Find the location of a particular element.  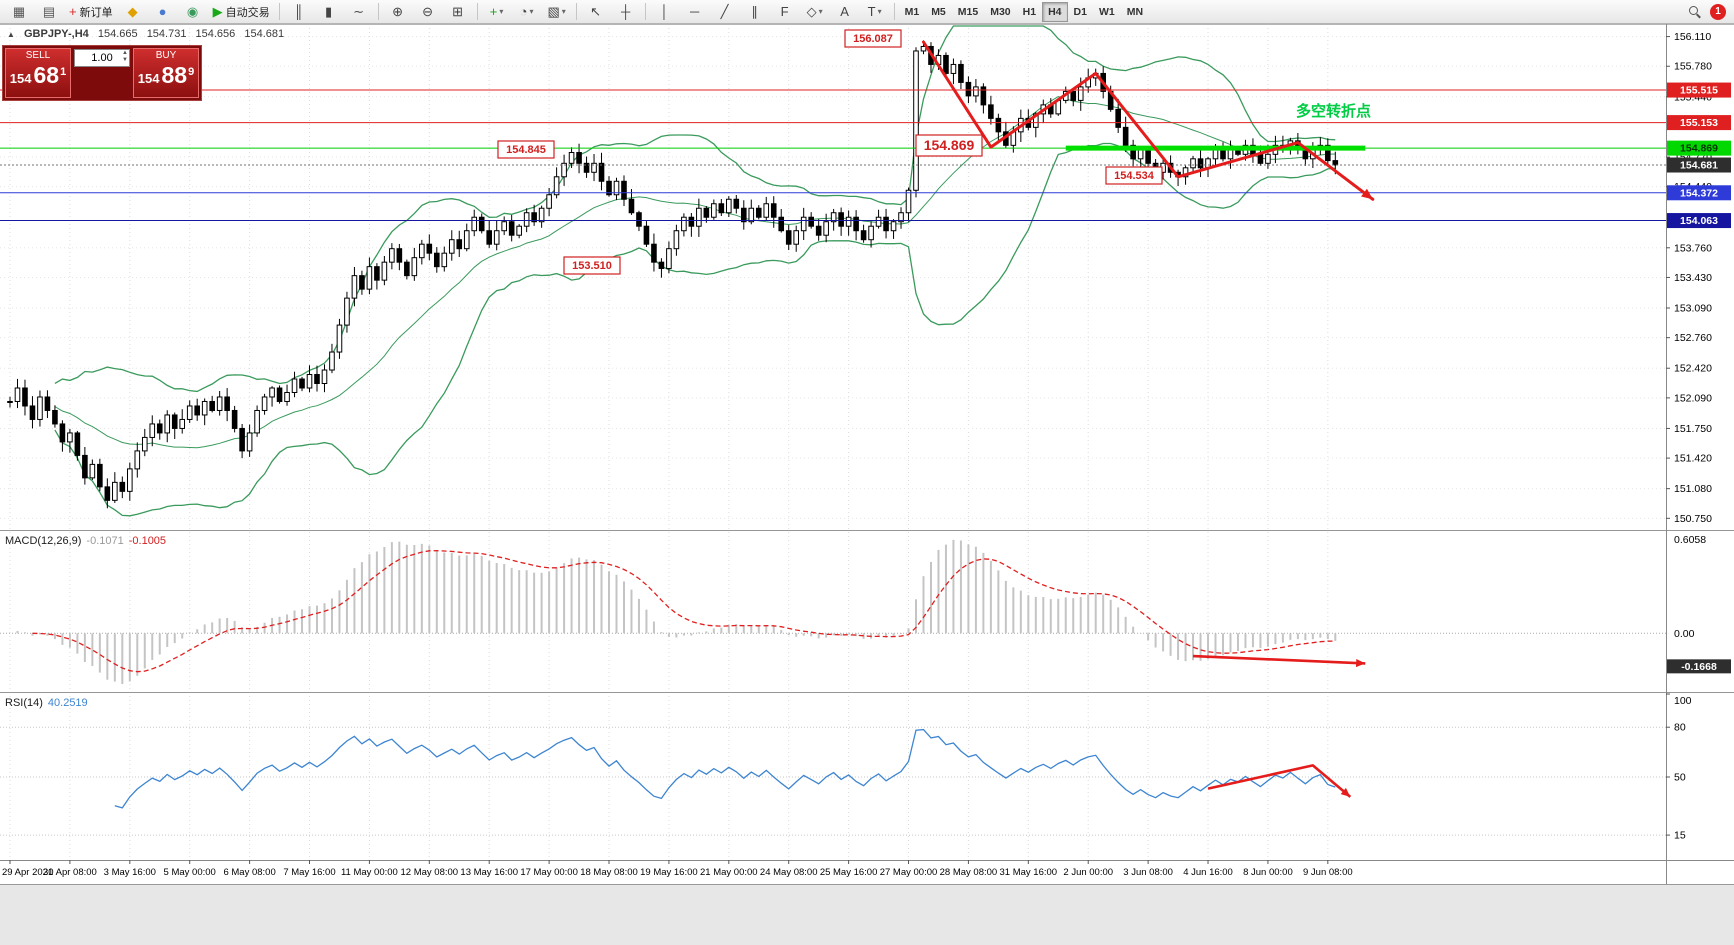

price-badge-154.681 is located at coordinates (1699, 165).